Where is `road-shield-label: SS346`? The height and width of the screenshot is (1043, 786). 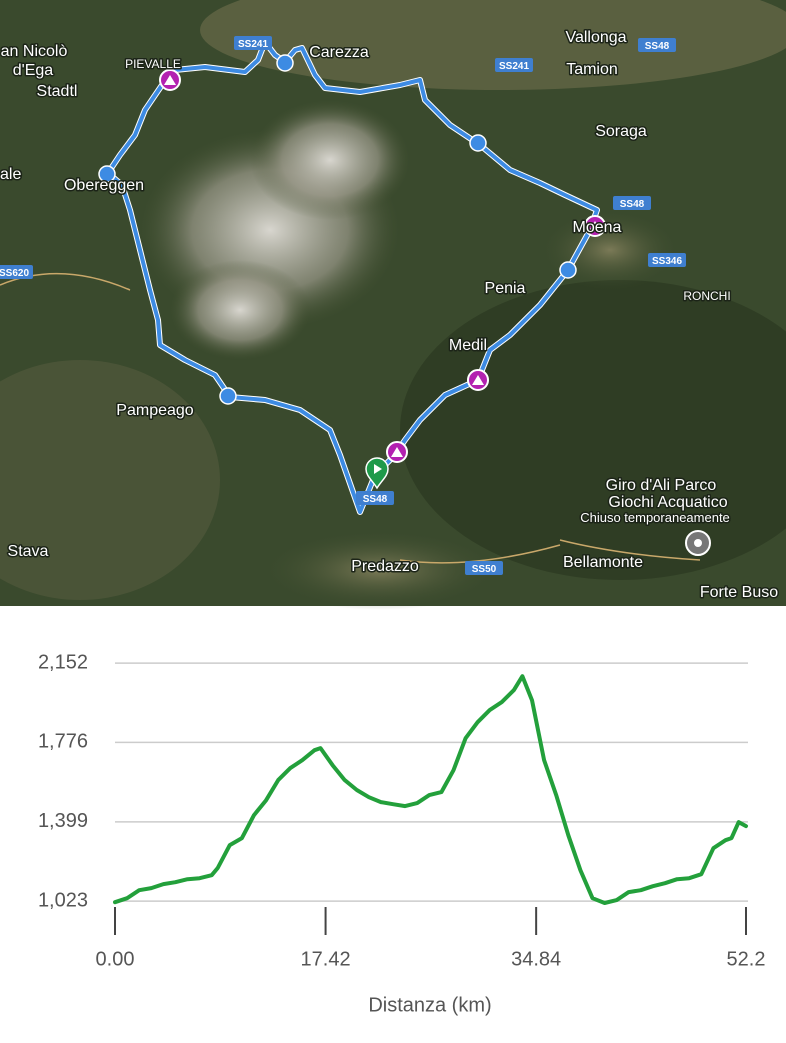
road-shield-label: SS346 is located at coordinates (667, 261).